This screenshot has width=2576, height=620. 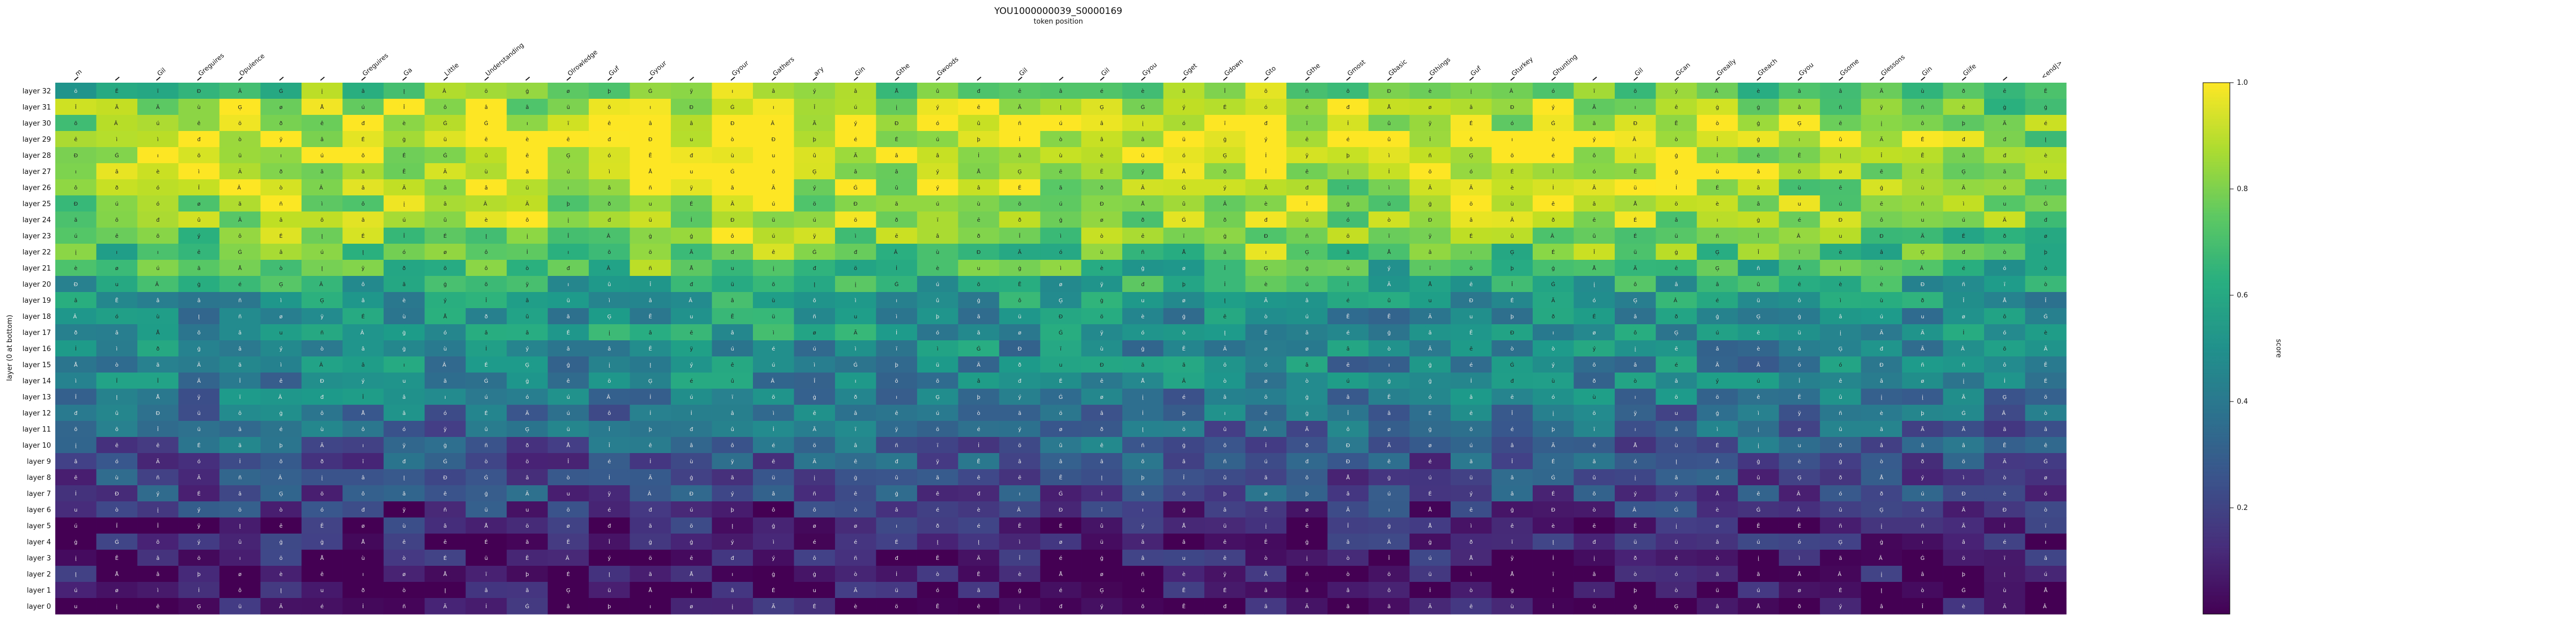 I want to click on cell-text: ñ, so click(x=855, y=558).